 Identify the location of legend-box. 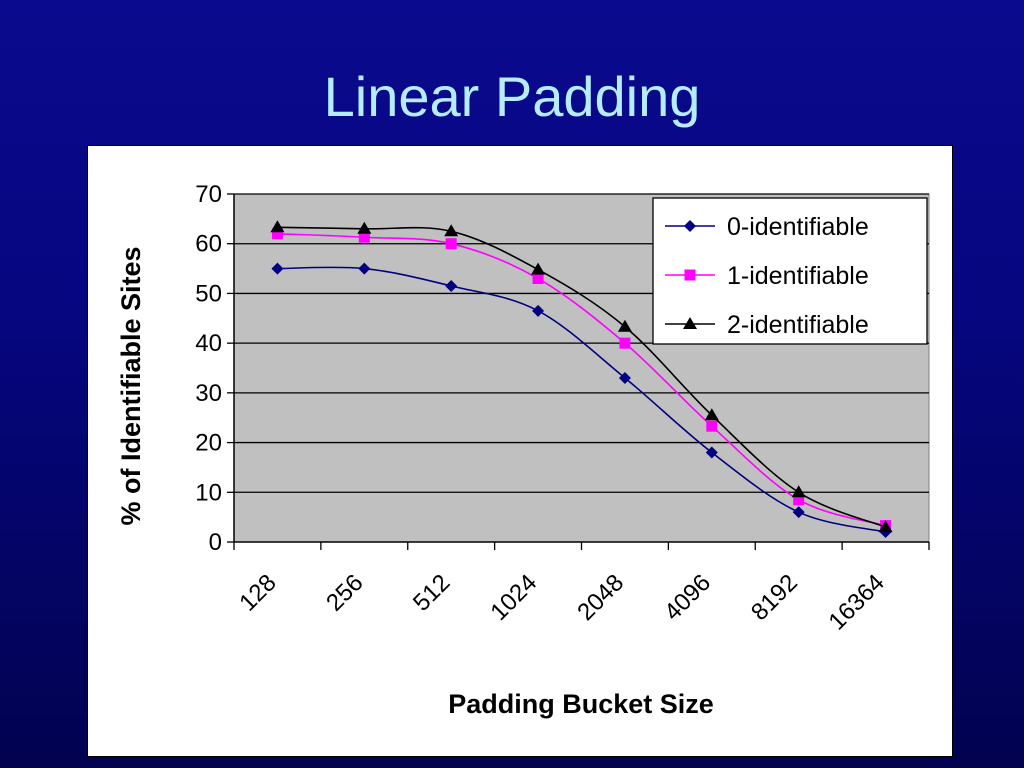
(790, 271).